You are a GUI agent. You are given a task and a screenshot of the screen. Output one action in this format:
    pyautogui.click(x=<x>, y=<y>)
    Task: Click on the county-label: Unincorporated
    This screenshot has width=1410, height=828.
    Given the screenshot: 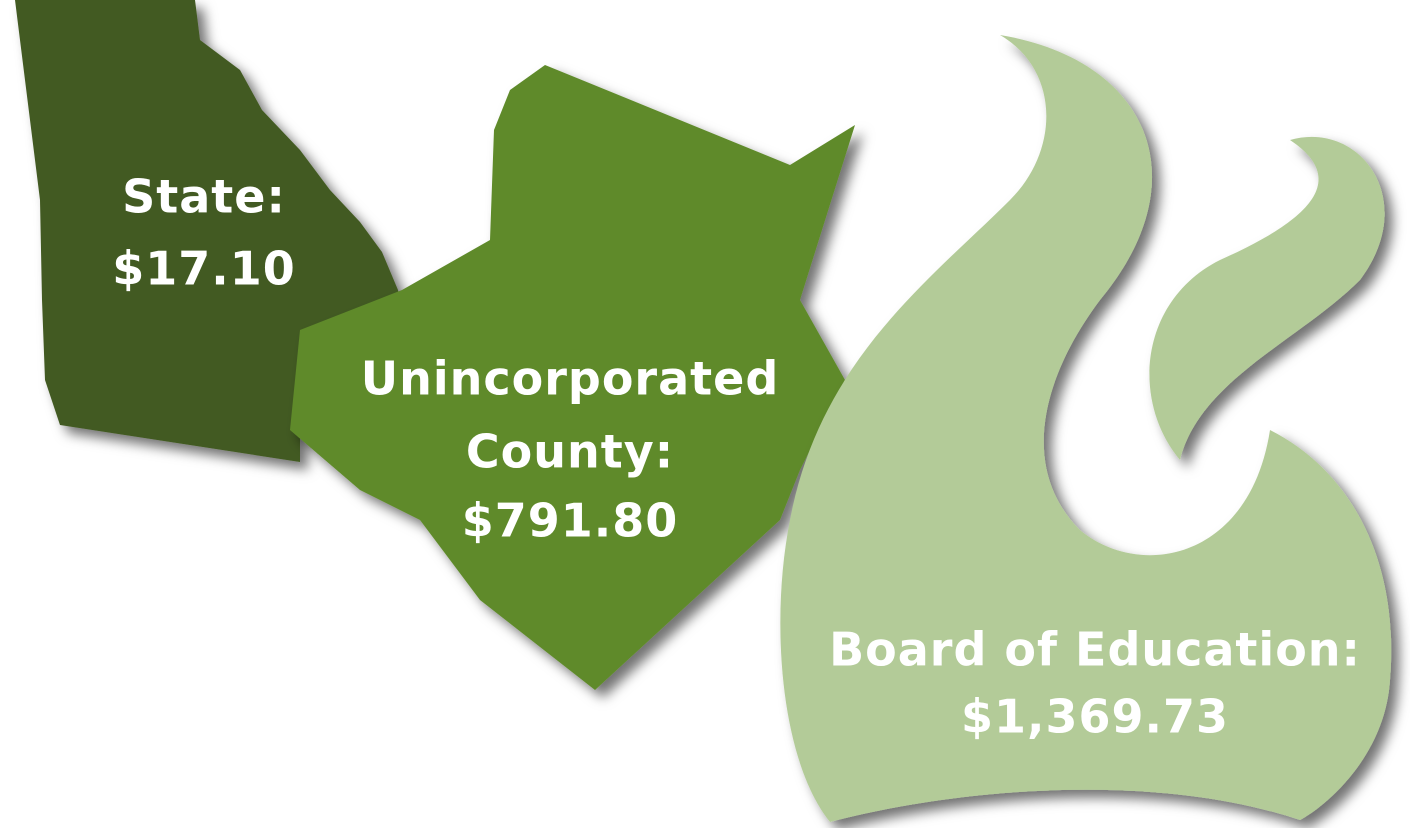 What is the action you would take?
    pyautogui.click(x=570, y=379)
    